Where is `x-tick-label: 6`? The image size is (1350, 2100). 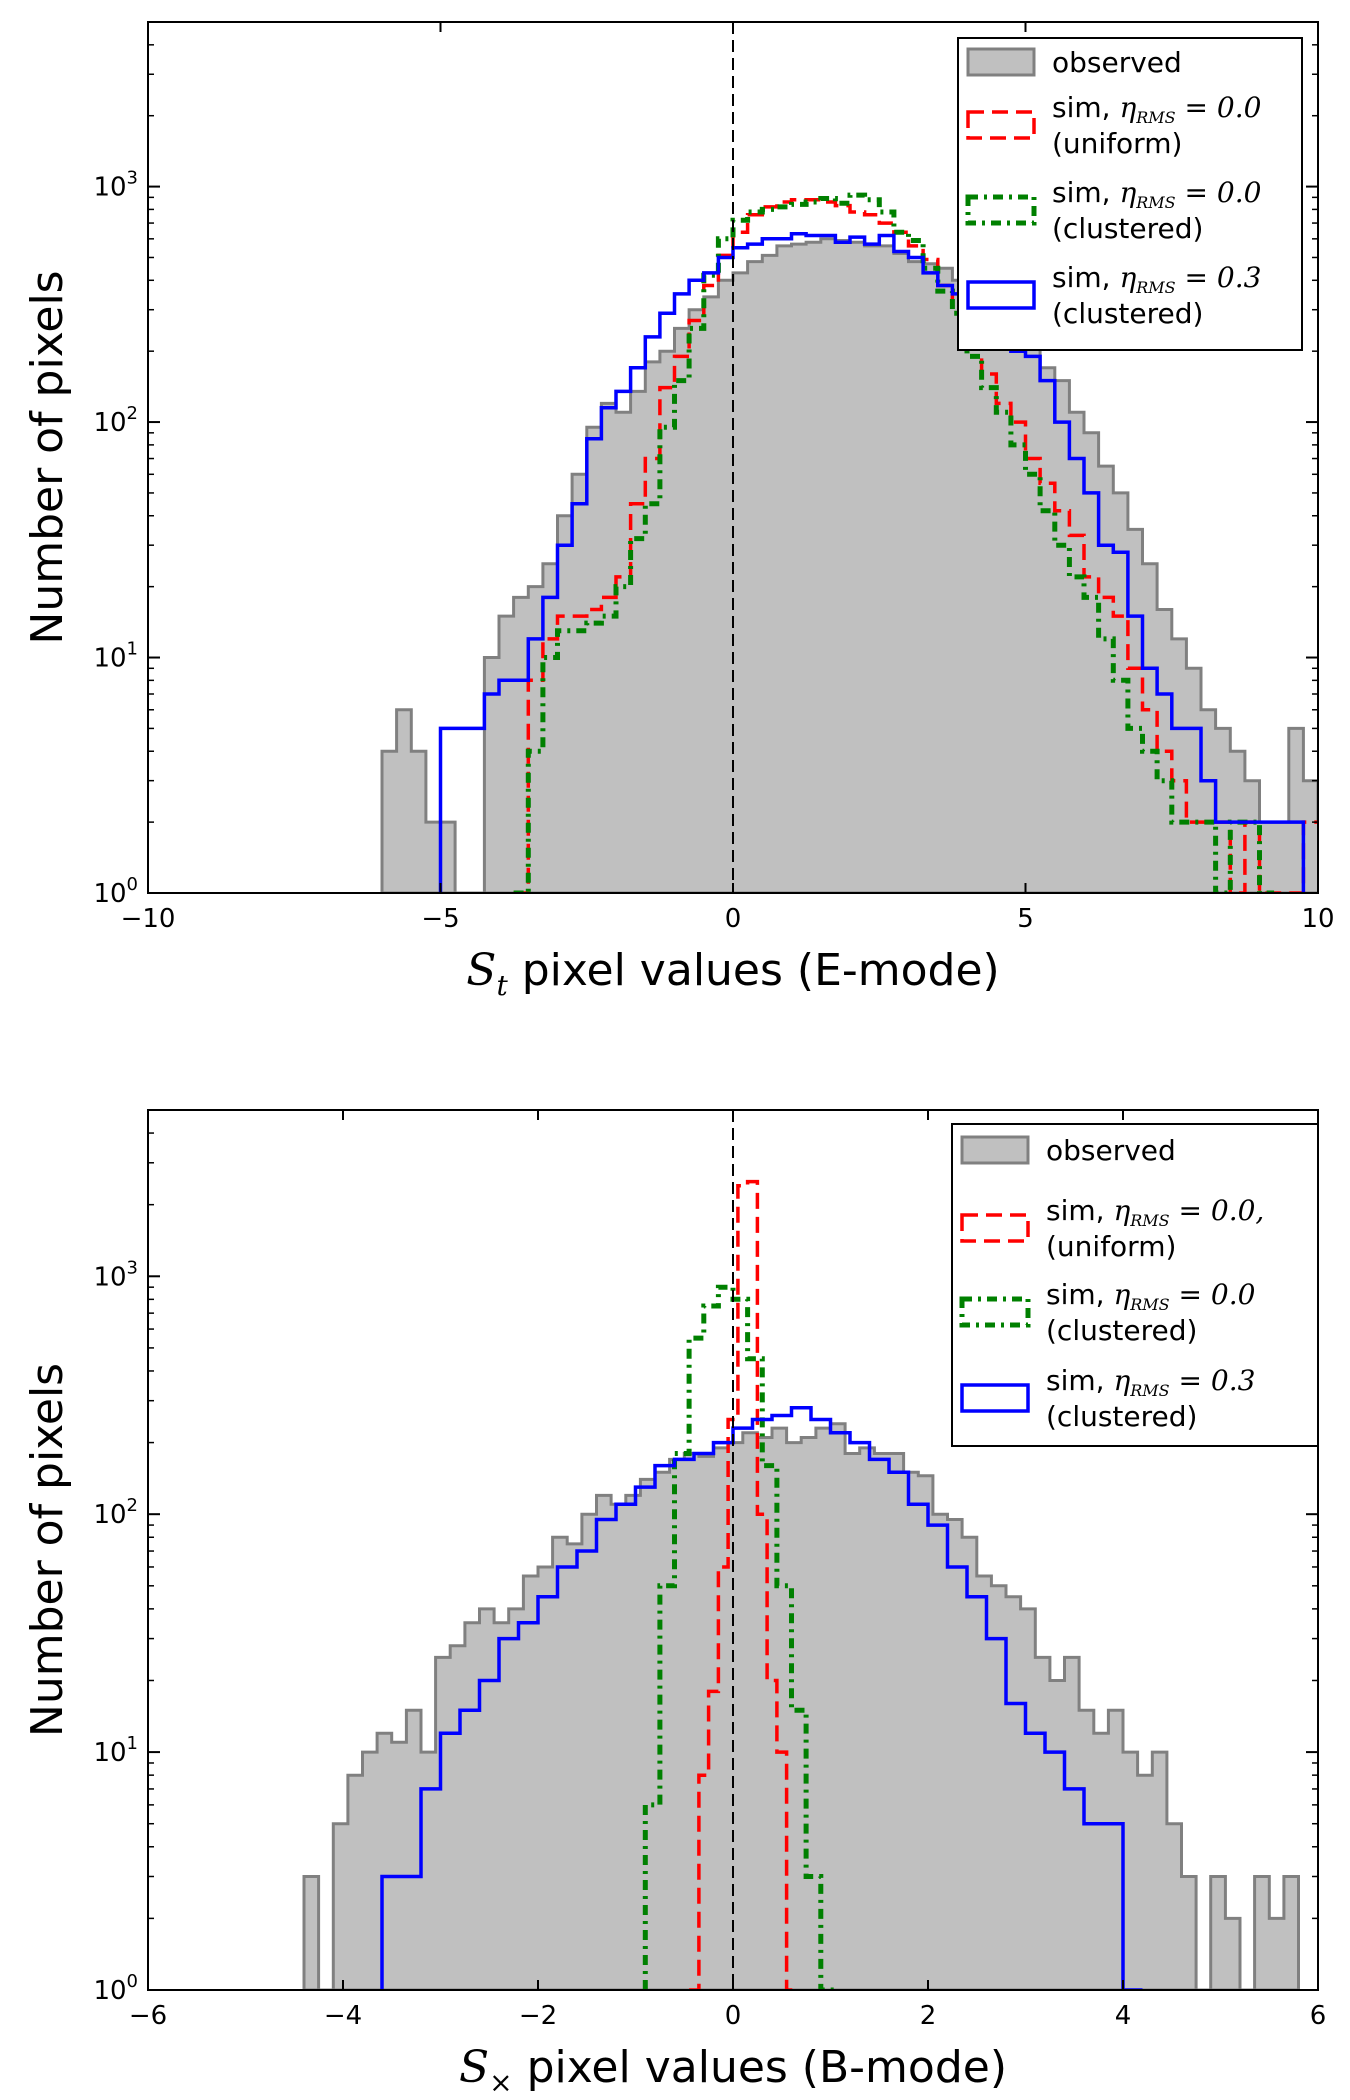
x-tick-label: 6 is located at coordinates (1318, 2016).